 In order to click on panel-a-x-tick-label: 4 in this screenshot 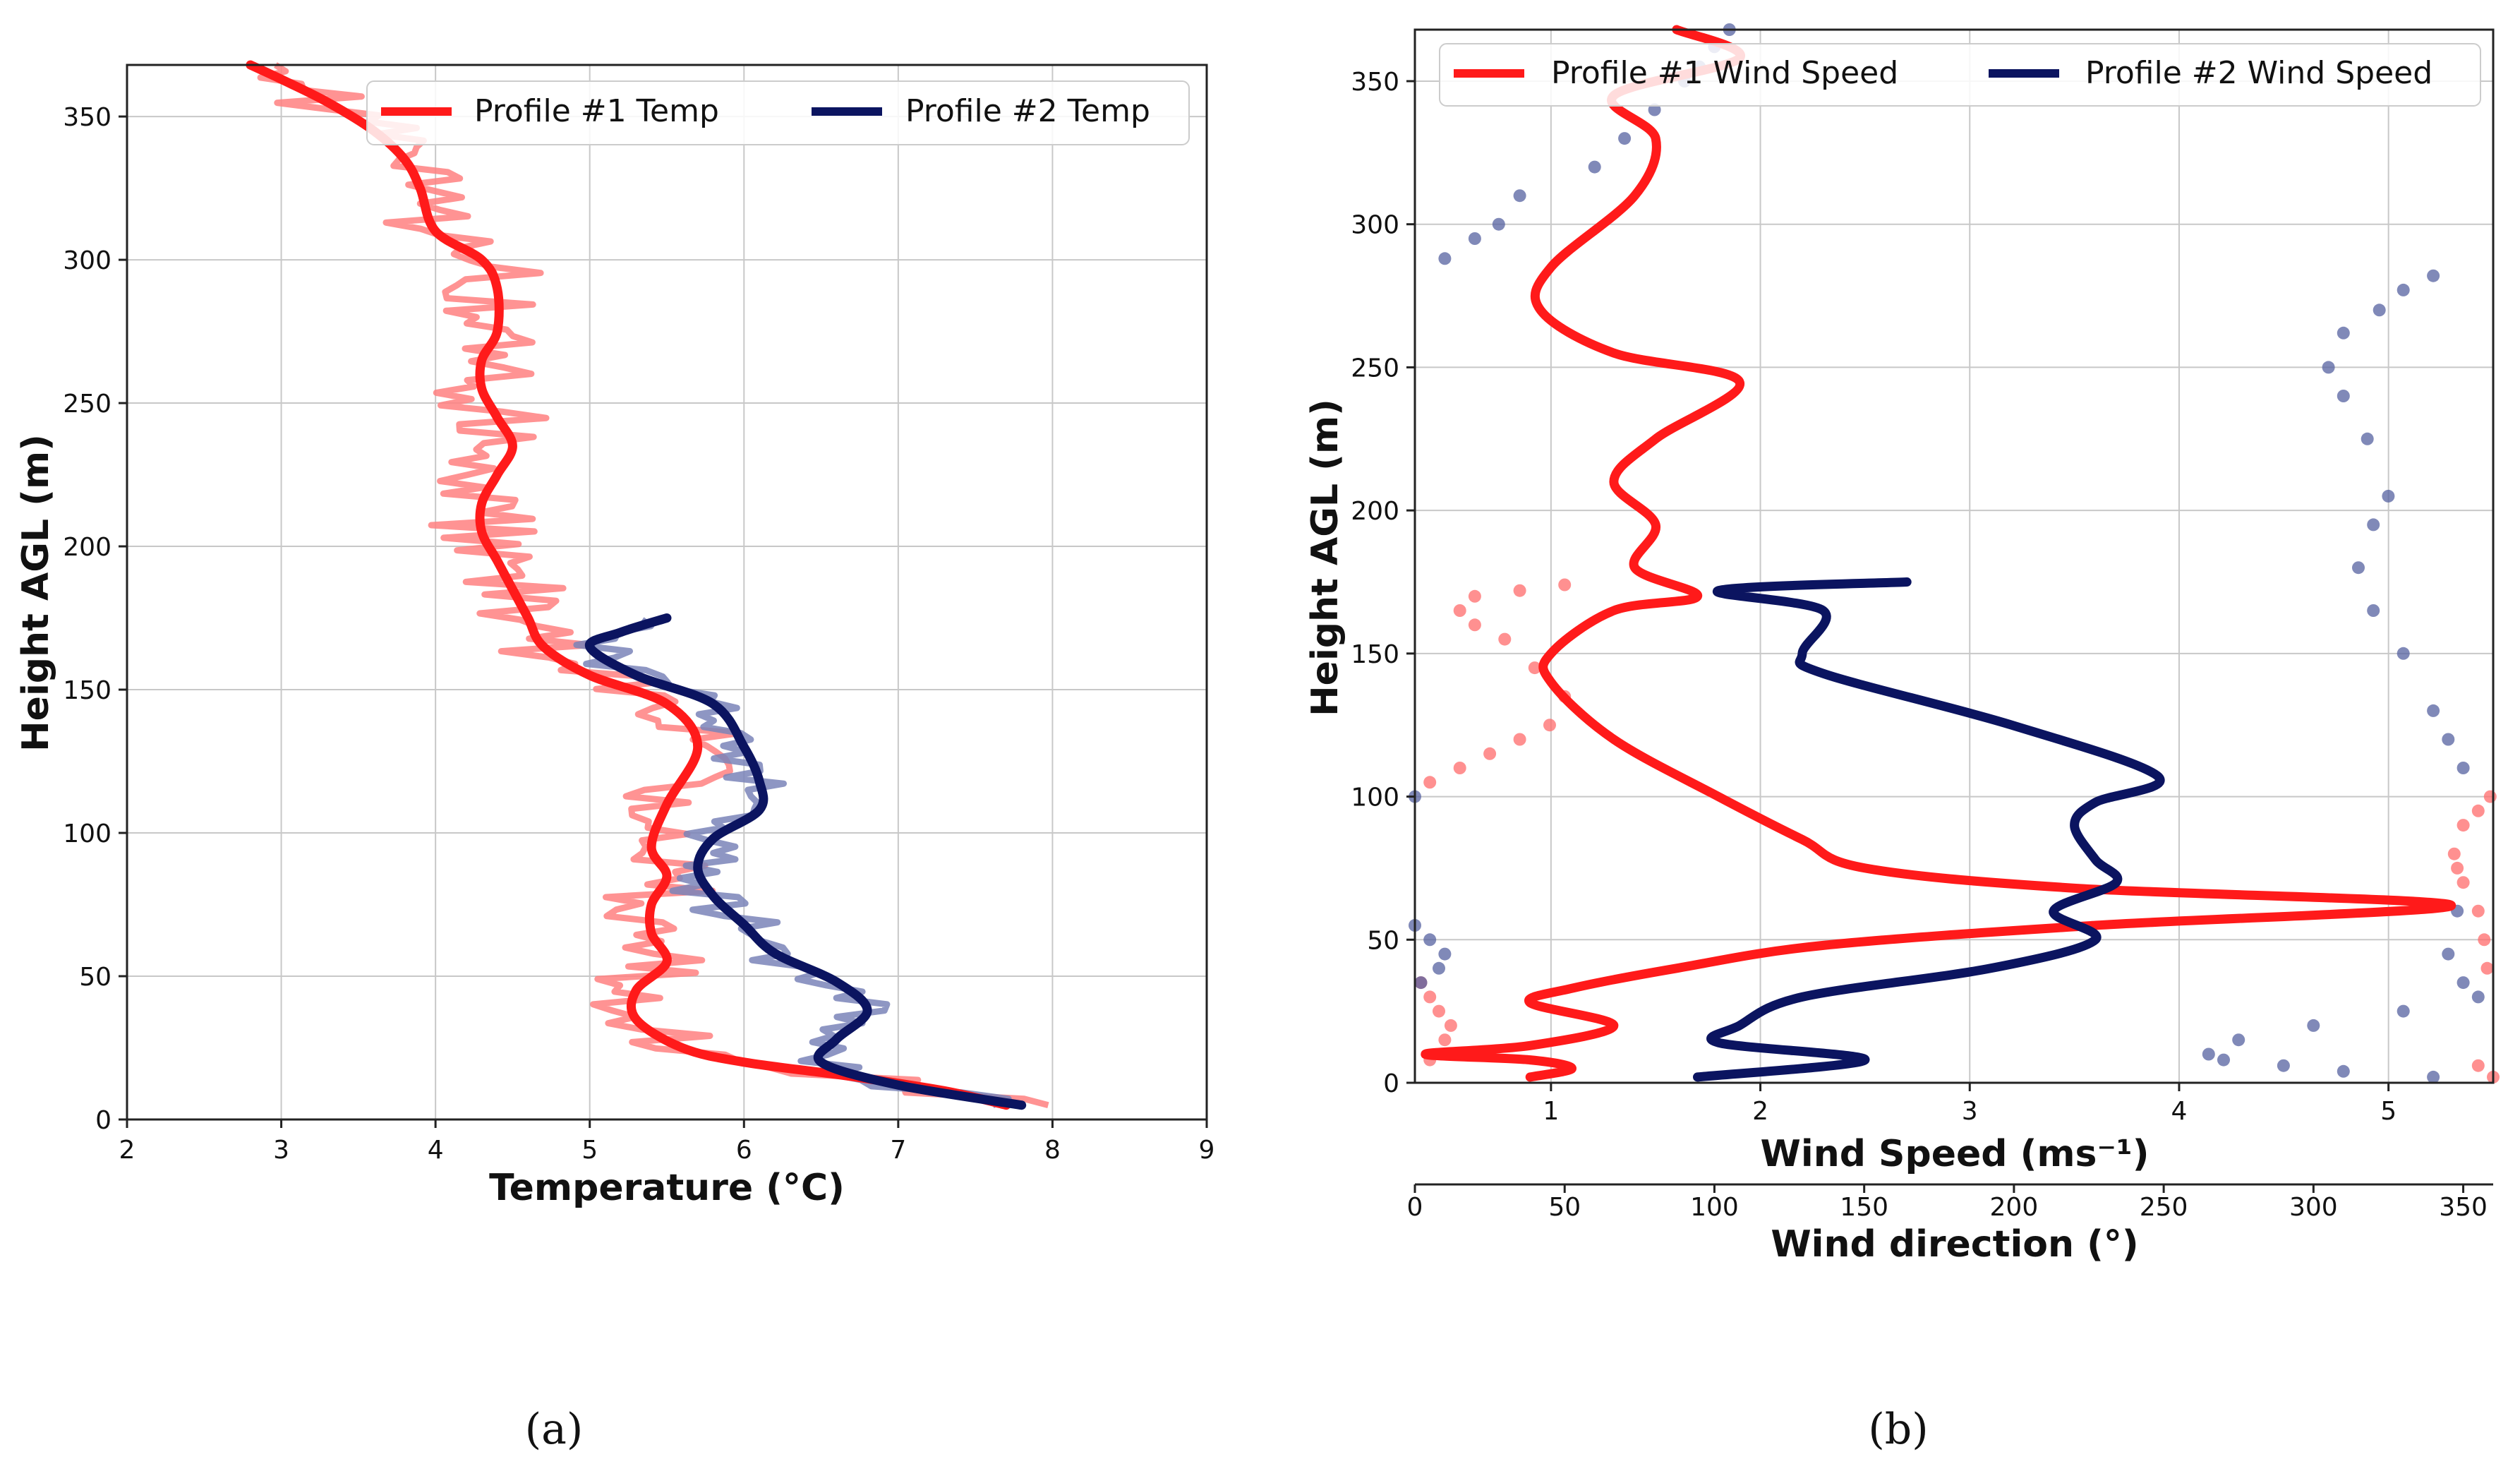, I will do `click(436, 1150)`.